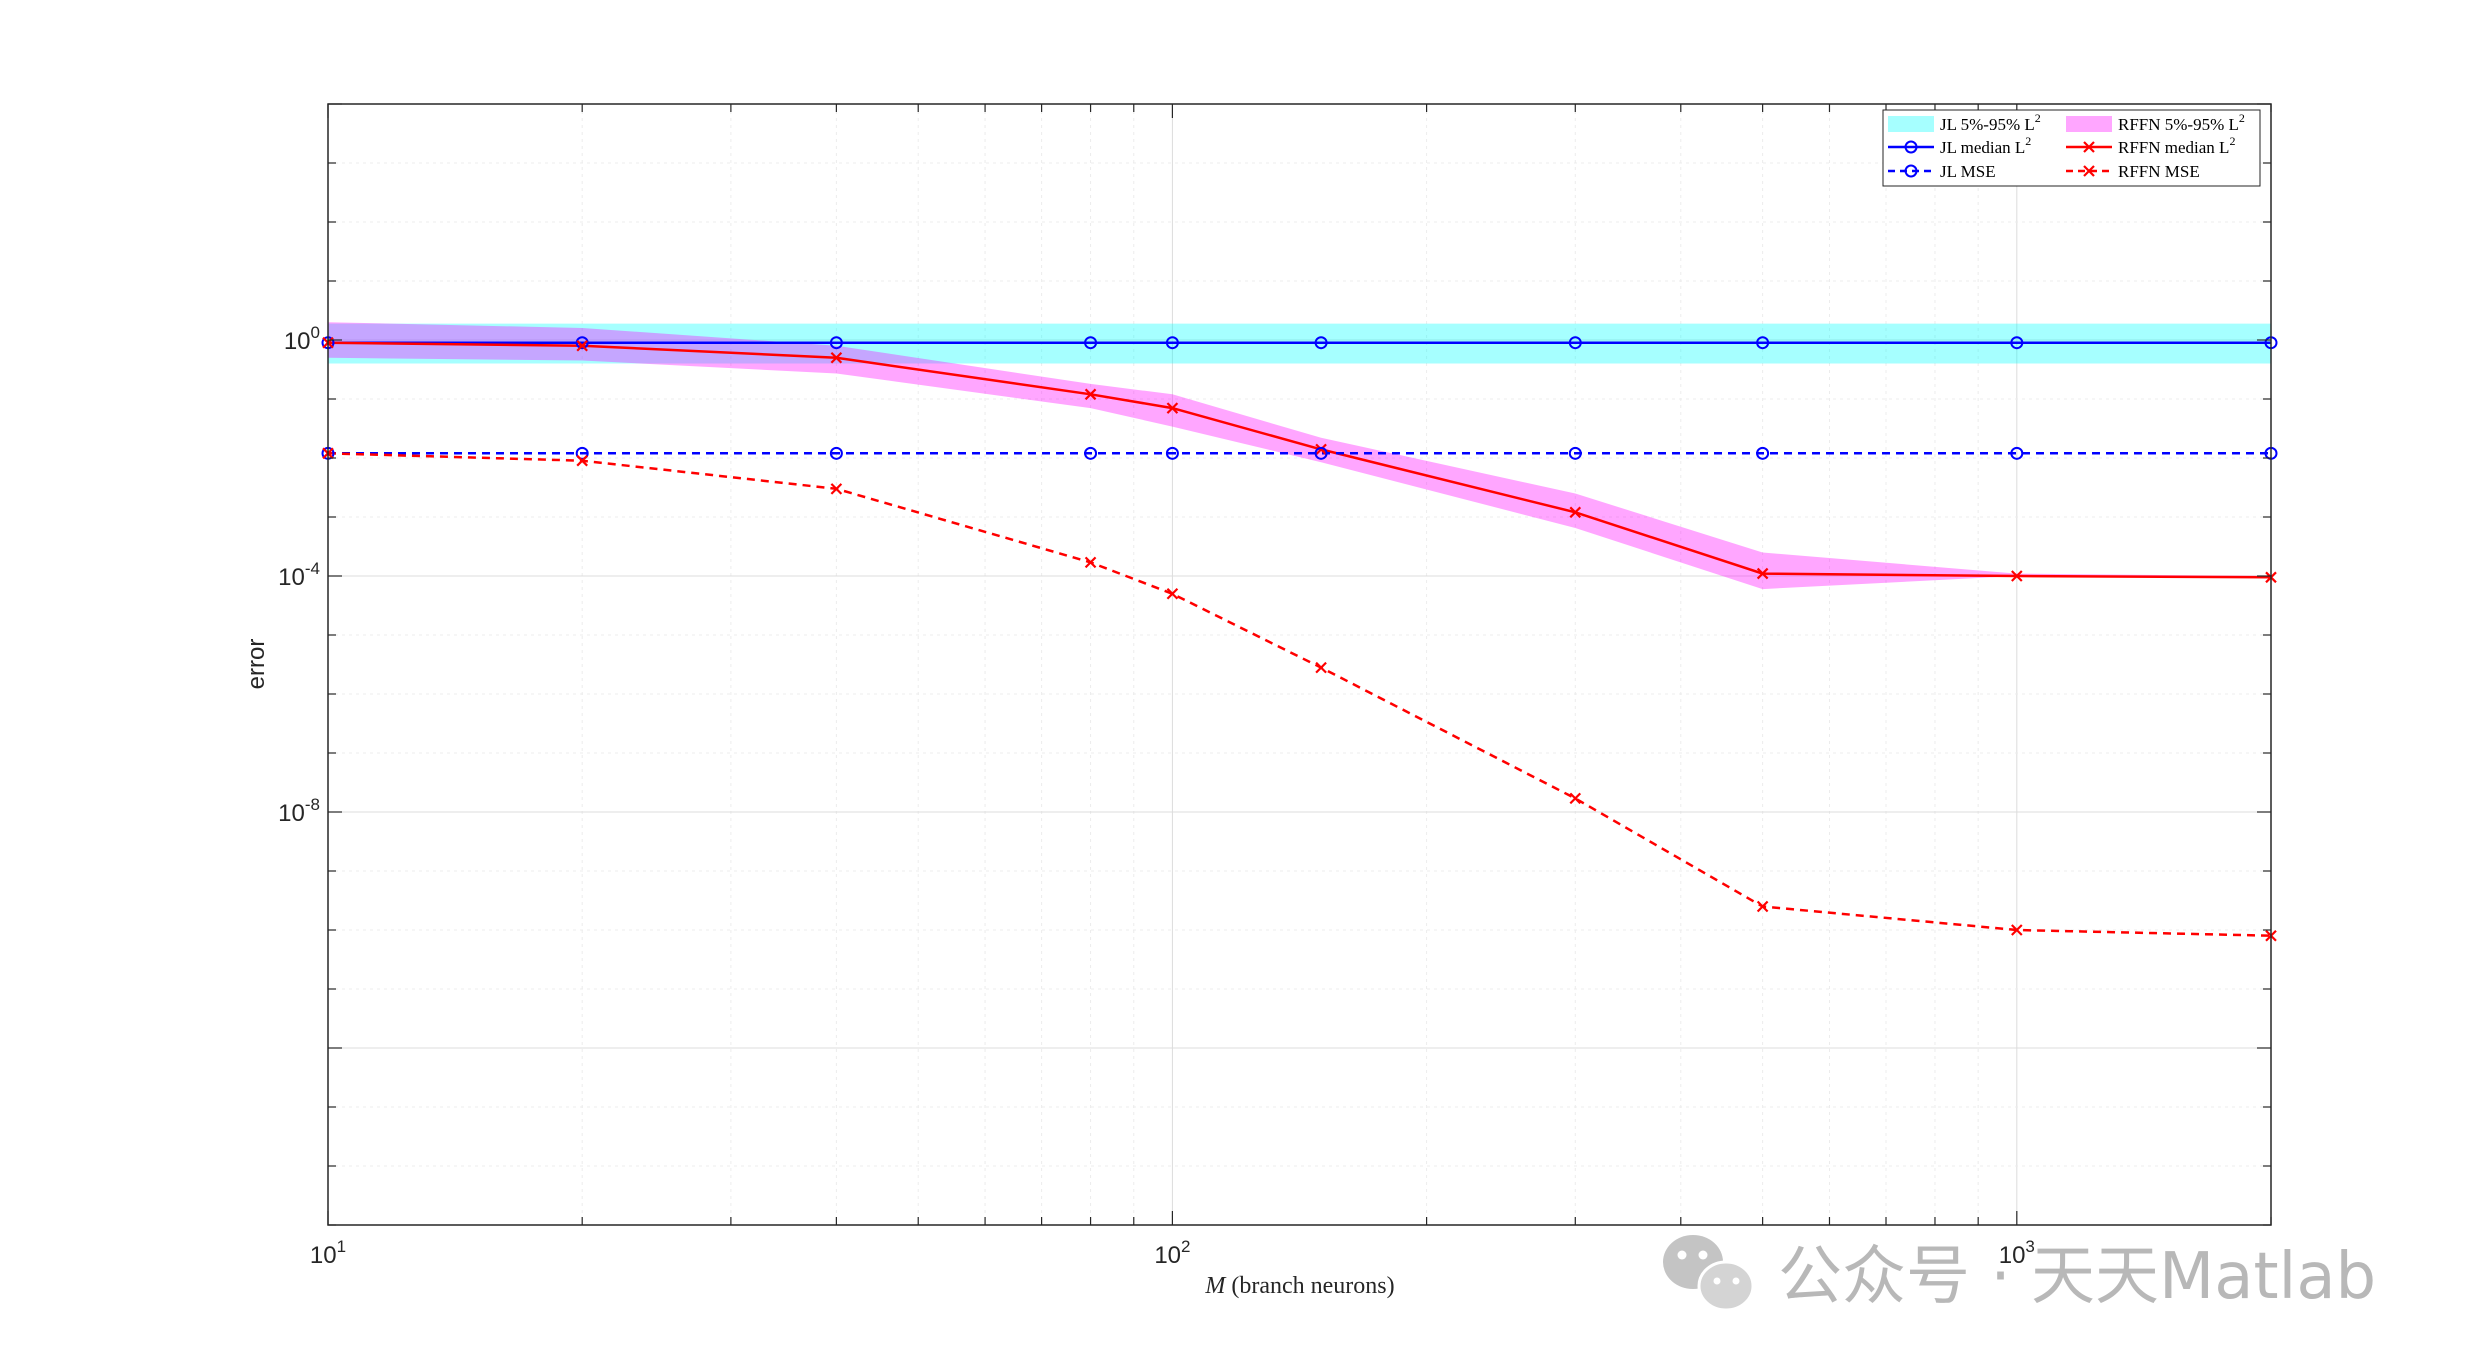 This screenshot has height=1362, width=2482. I want to click on y-tick-label: 10⁻⁸, so click(299, 811).